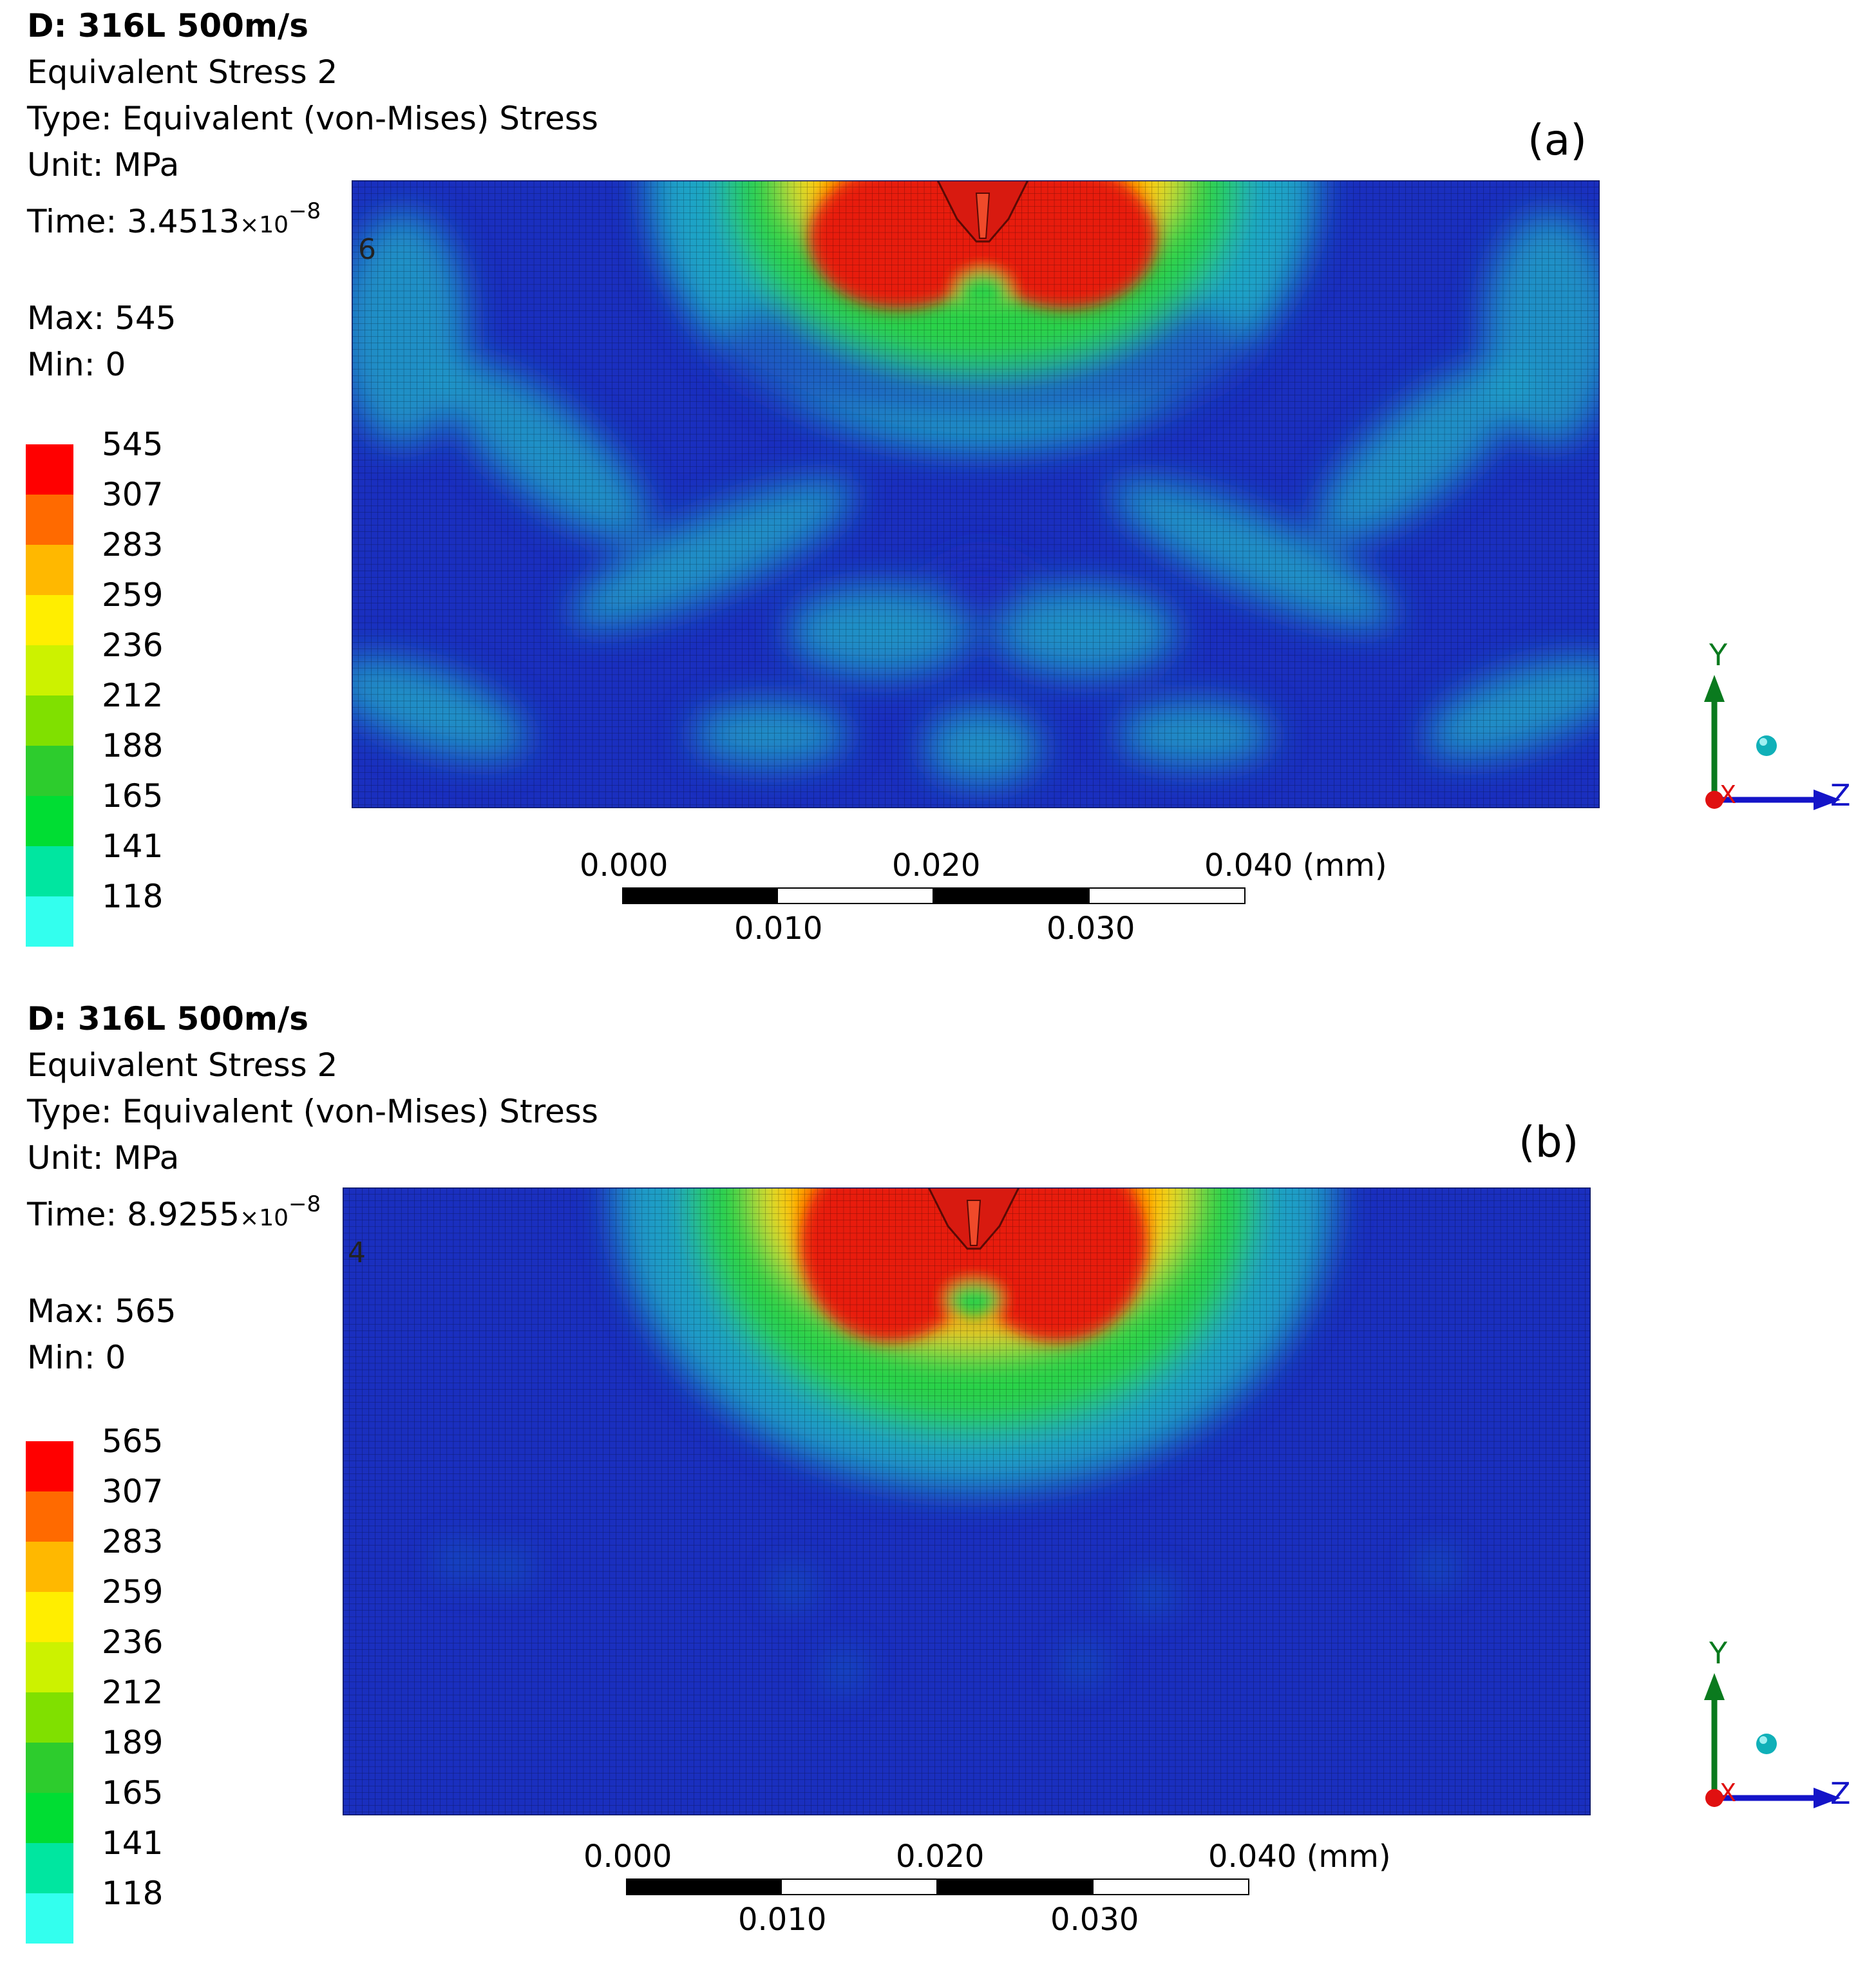 The height and width of the screenshot is (1968, 1876). Describe the element at coordinates (778, 929) in the screenshot. I see `scale-label-0010-a: 0.010` at that location.